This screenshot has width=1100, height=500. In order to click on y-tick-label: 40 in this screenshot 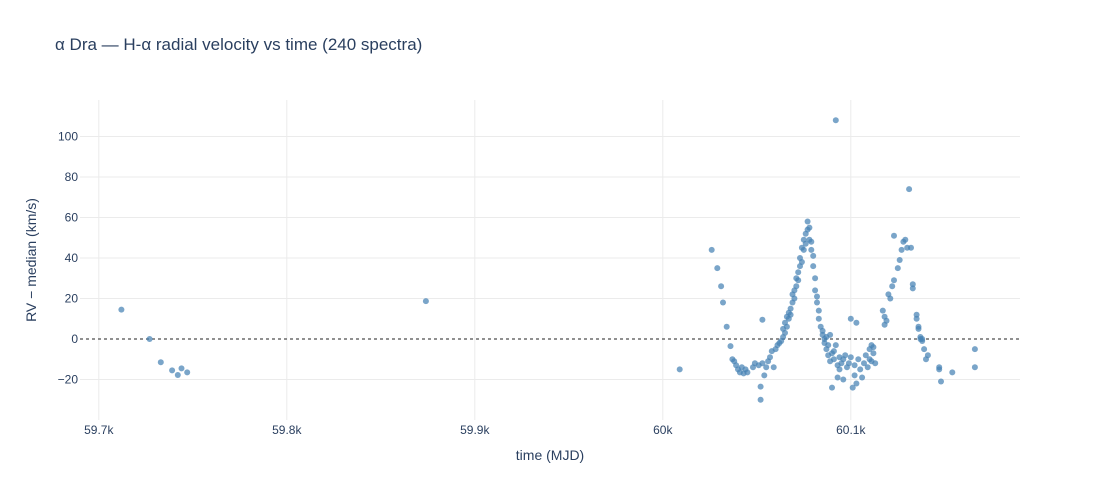, I will do `click(72, 258)`.